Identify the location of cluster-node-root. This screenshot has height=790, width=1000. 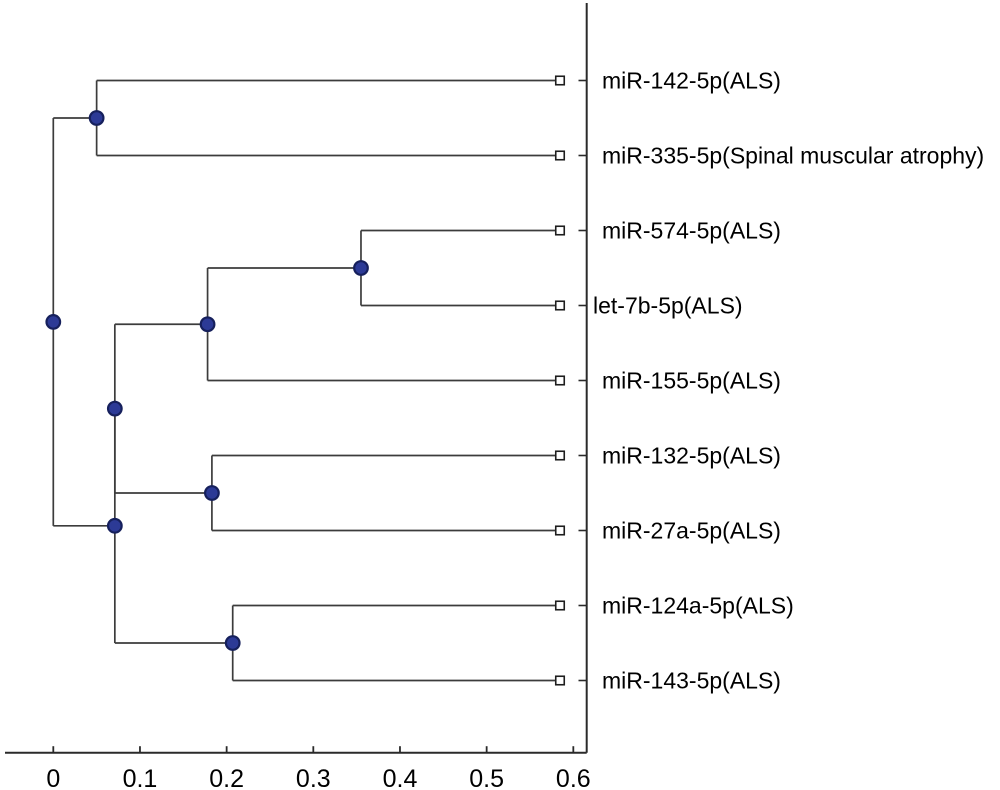
(53, 322).